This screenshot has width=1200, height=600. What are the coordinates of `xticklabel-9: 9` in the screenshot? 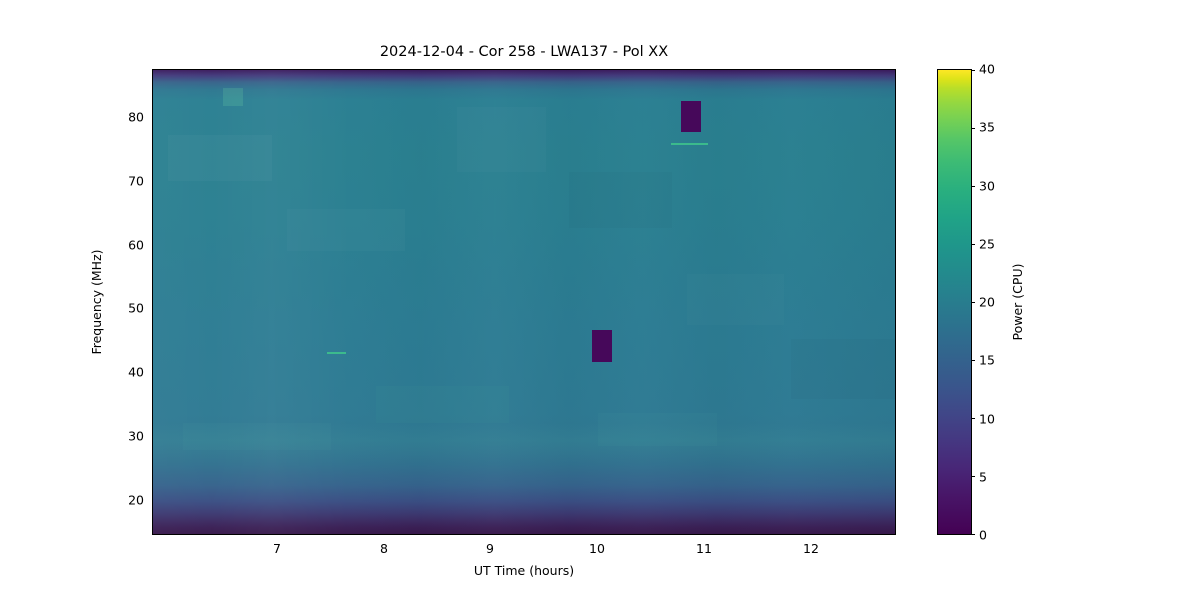 It's located at (490, 548).